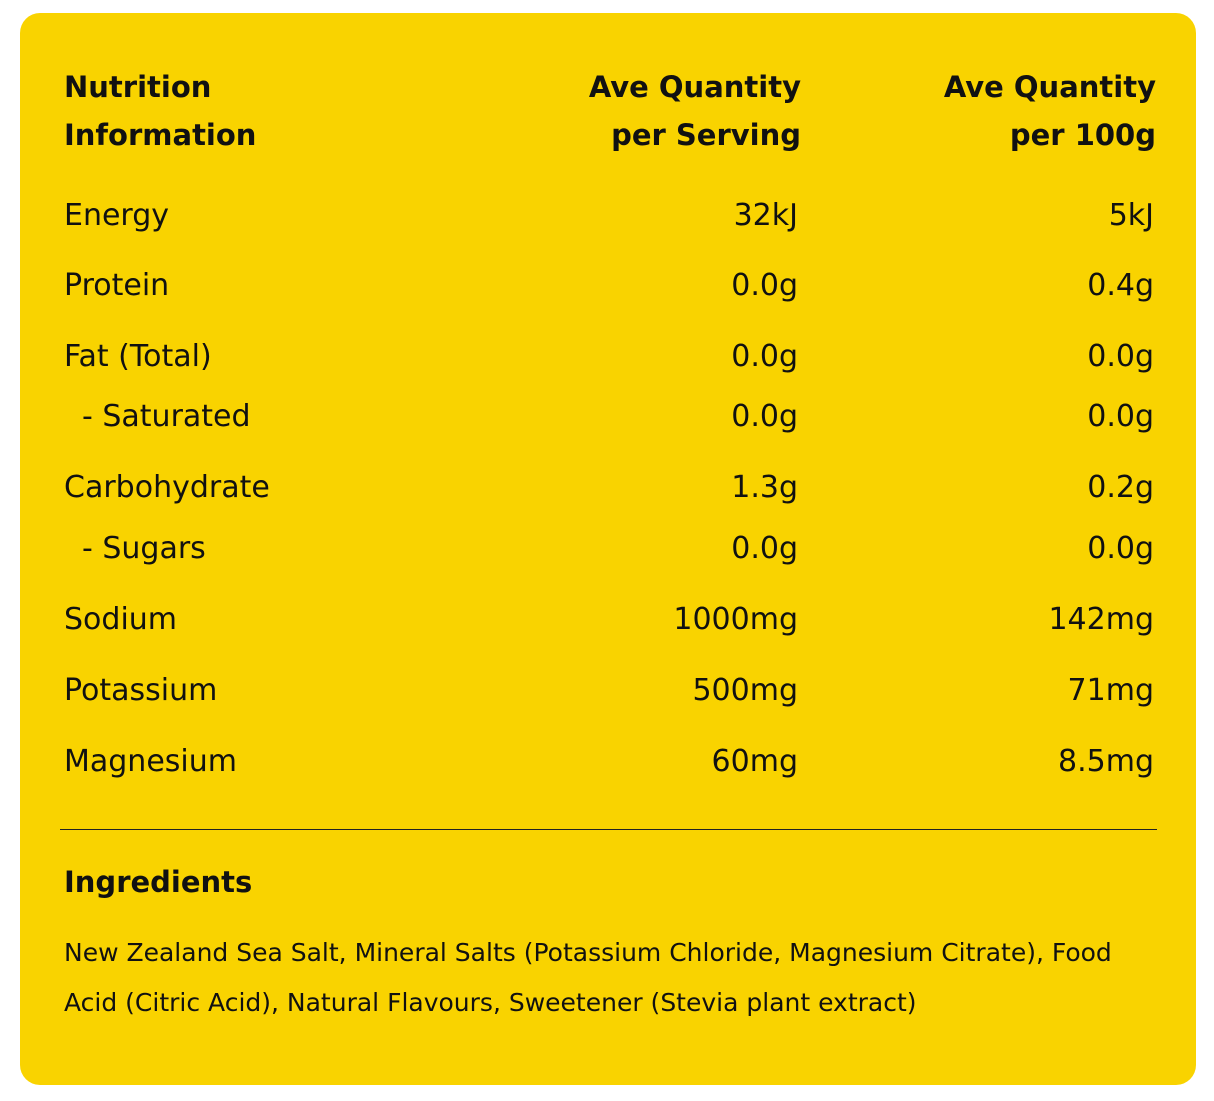 The height and width of the screenshot is (1101, 1214). Describe the element at coordinates (141, 690) in the screenshot. I see `table-cell: Potassium` at that location.